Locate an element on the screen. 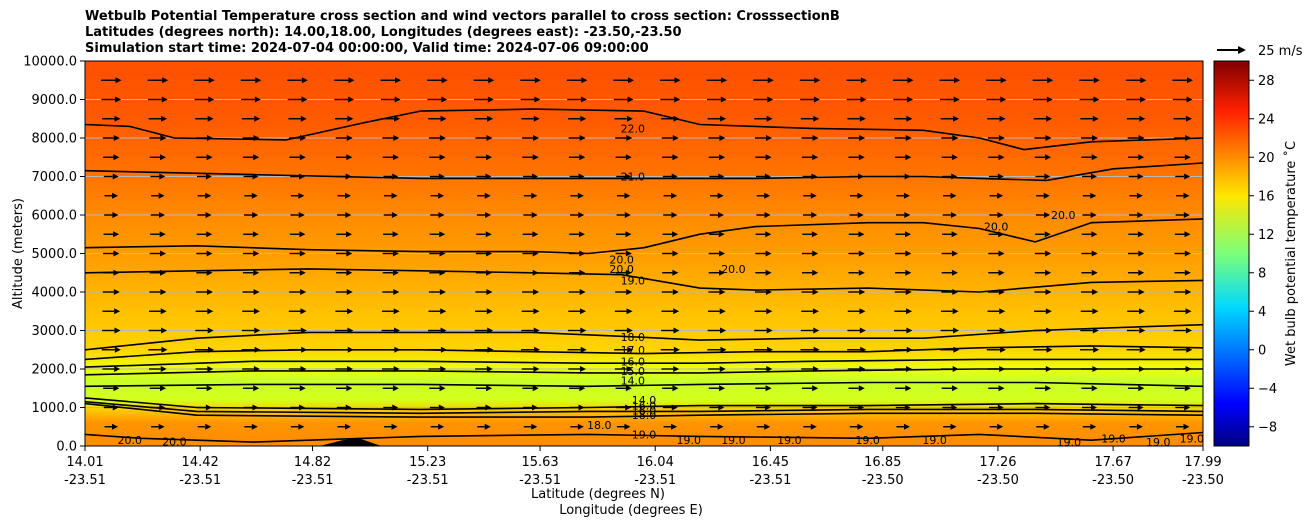 This screenshot has height=526, width=1311. contour-18.0 is located at coordinates (644, 337).